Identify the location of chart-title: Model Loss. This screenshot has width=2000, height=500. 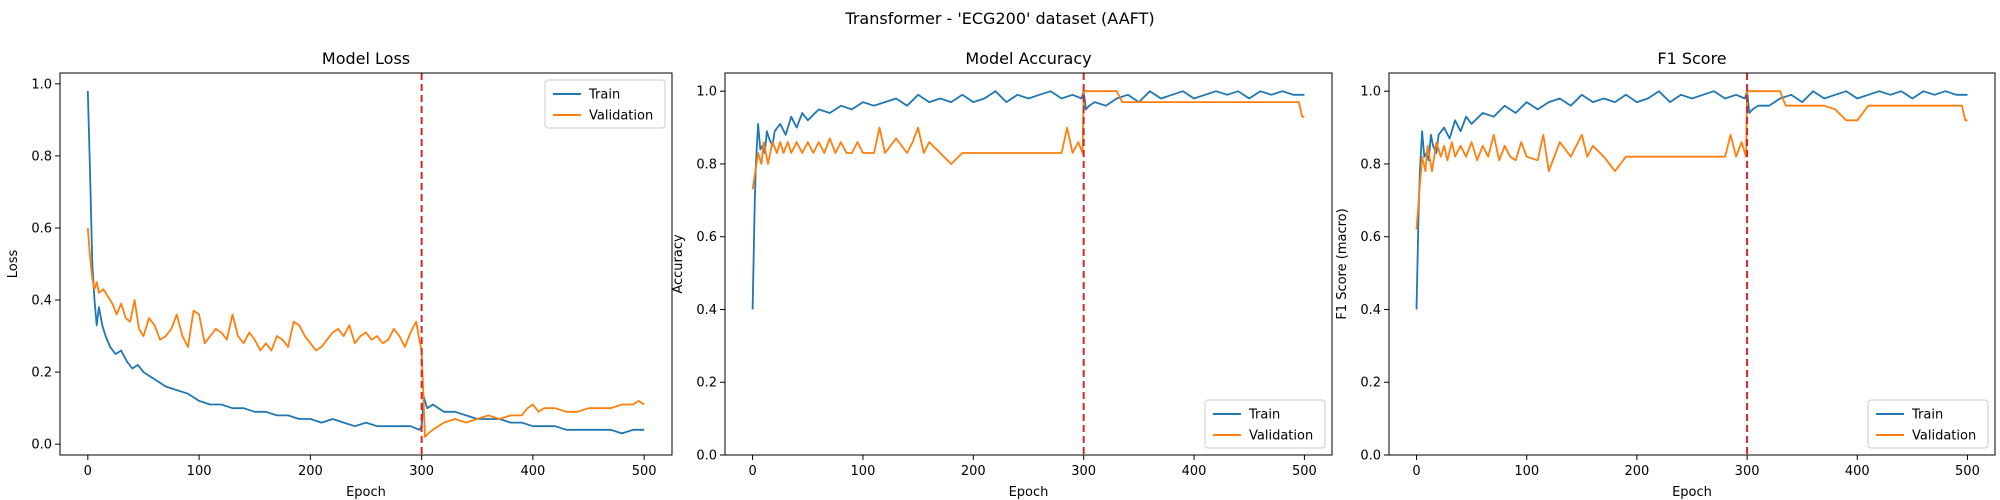
(366, 58).